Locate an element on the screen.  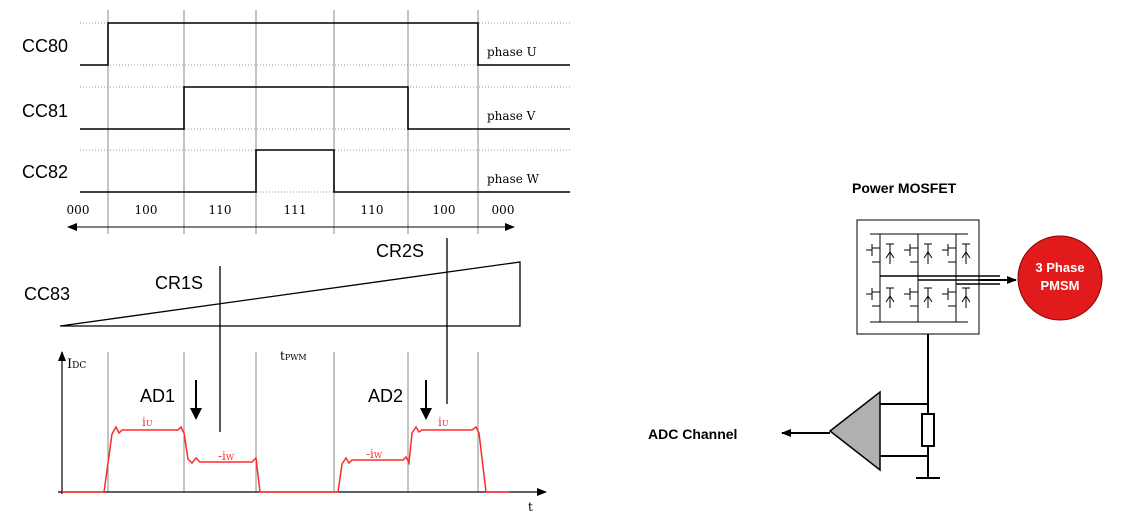
compare-label-cr1s: CR1S is located at coordinates (179, 283).